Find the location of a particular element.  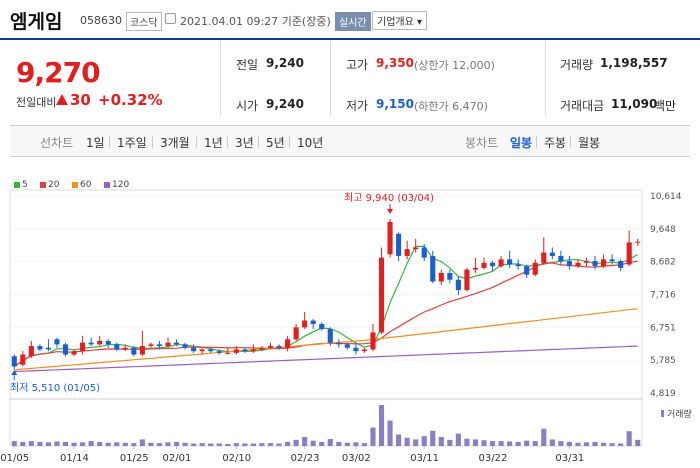

tab-daily: 일봉 is located at coordinates (521, 143).